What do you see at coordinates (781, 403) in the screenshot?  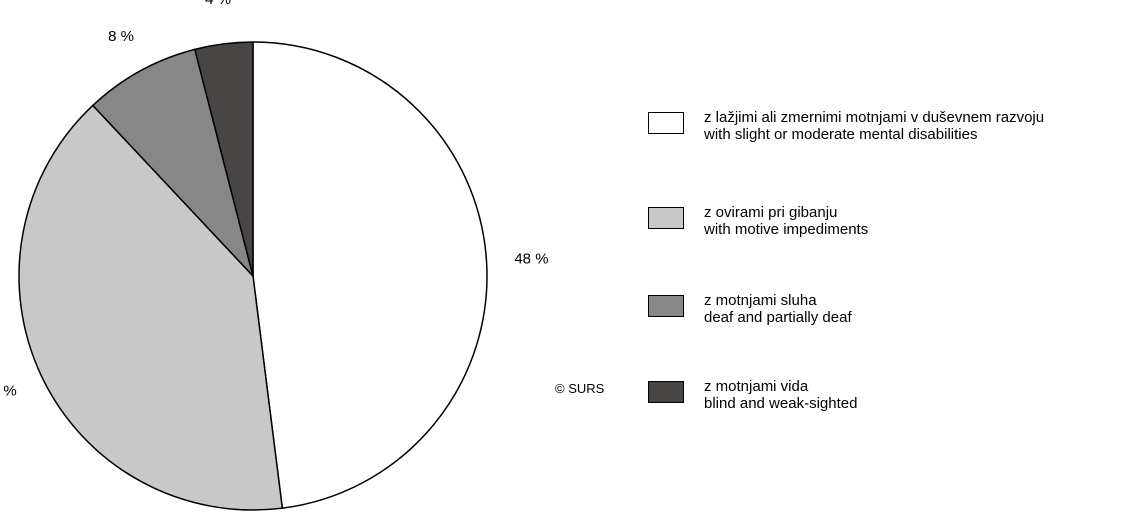 I see `legend-label-en: blind and weak-sighted` at bounding box center [781, 403].